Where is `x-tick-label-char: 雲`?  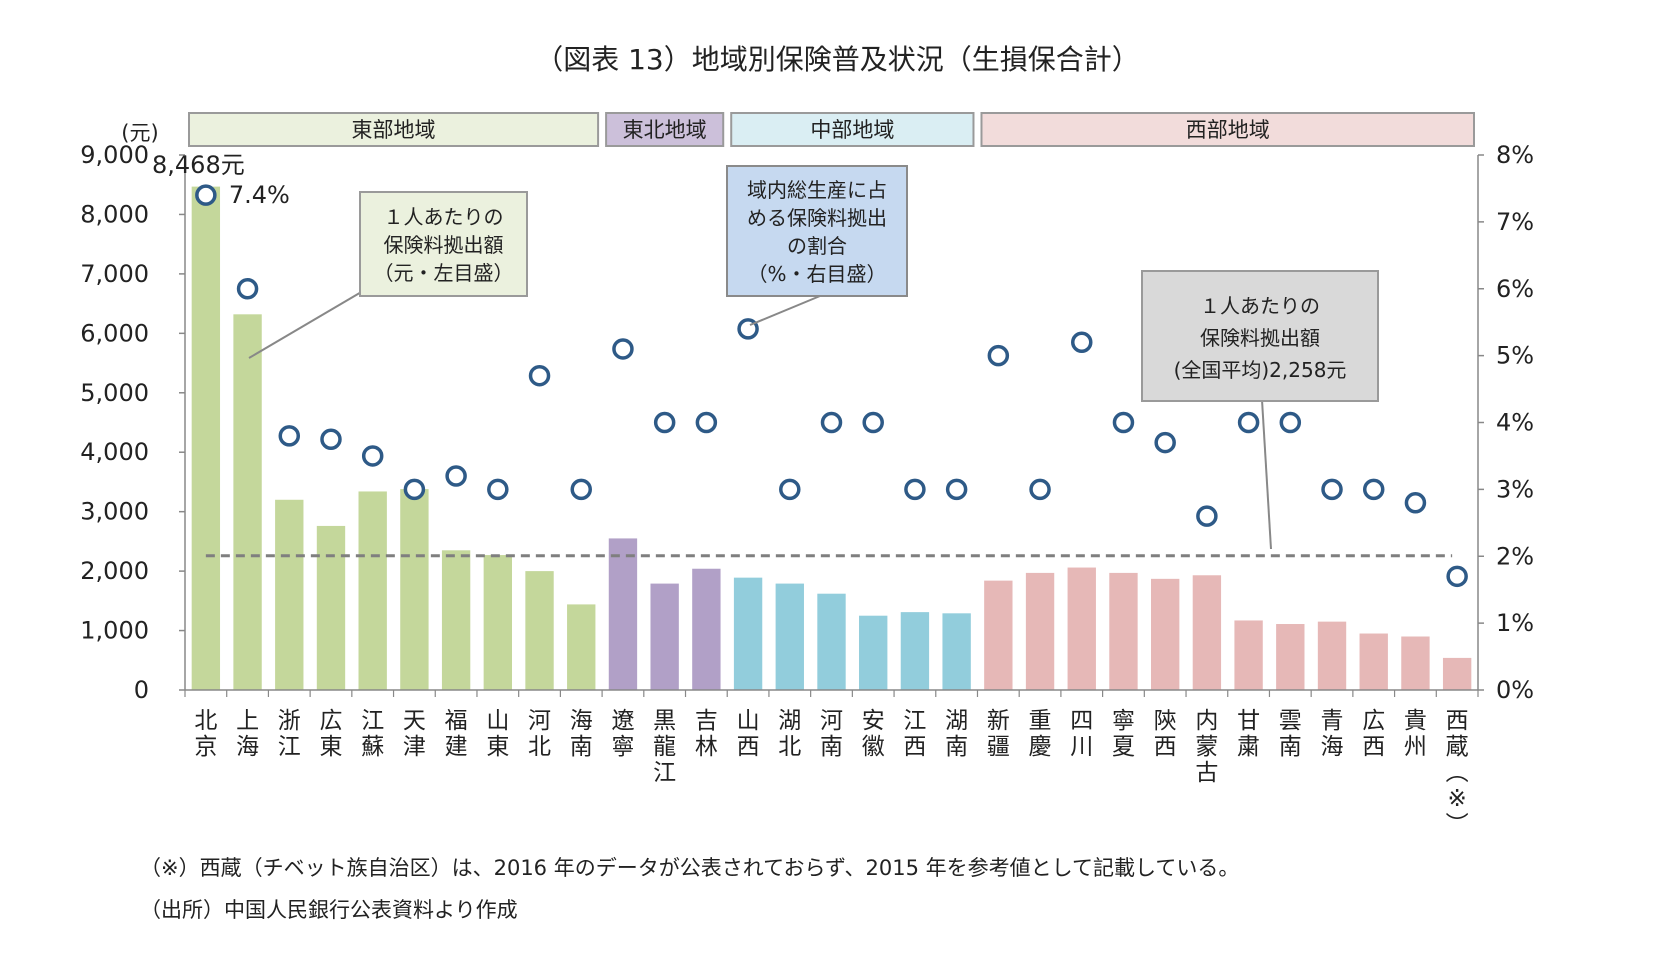
x-tick-label-char: 雲 is located at coordinates (1290, 721).